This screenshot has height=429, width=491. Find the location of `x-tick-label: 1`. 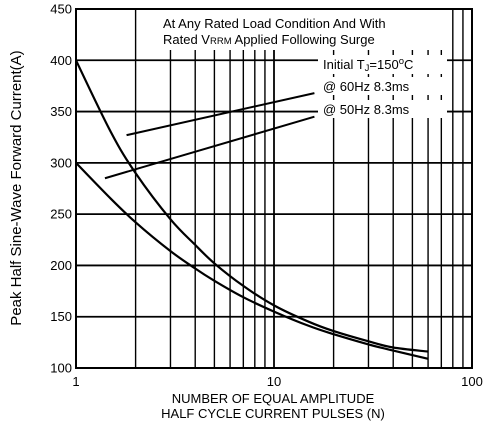

x-tick-label: 1 is located at coordinates (75, 381).